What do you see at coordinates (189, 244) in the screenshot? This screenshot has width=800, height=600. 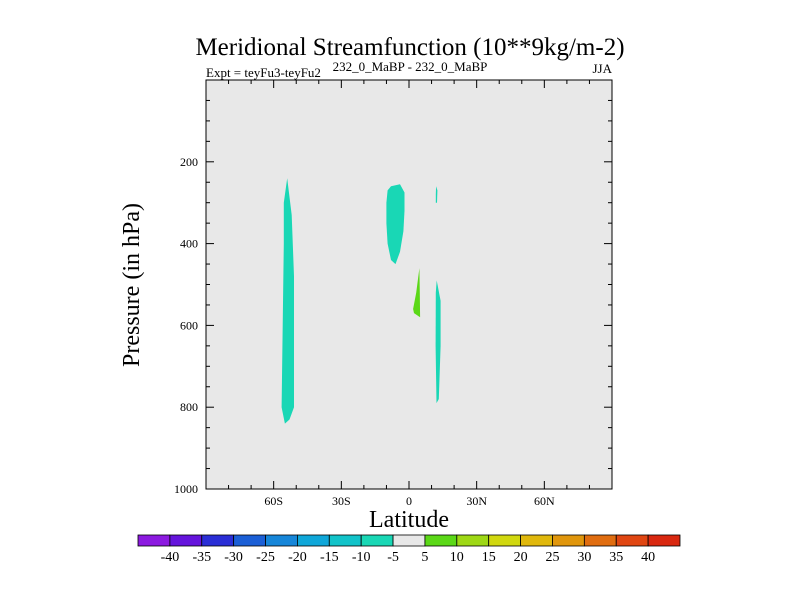 I see `y-tick-label: 400` at bounding box center [189, 244].